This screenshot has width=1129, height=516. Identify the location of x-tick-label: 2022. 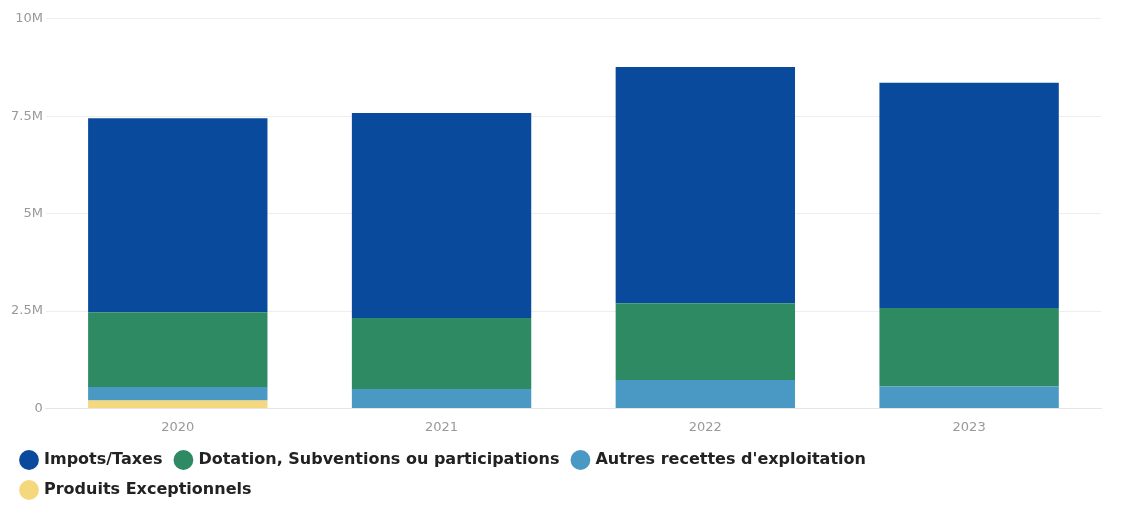
(705, 426).